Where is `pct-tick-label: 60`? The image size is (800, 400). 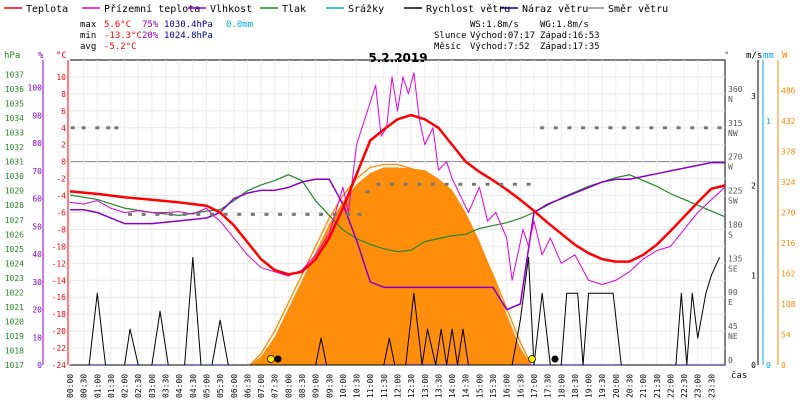
pct-tick-label: 60 is located at coordinates (37, 199).